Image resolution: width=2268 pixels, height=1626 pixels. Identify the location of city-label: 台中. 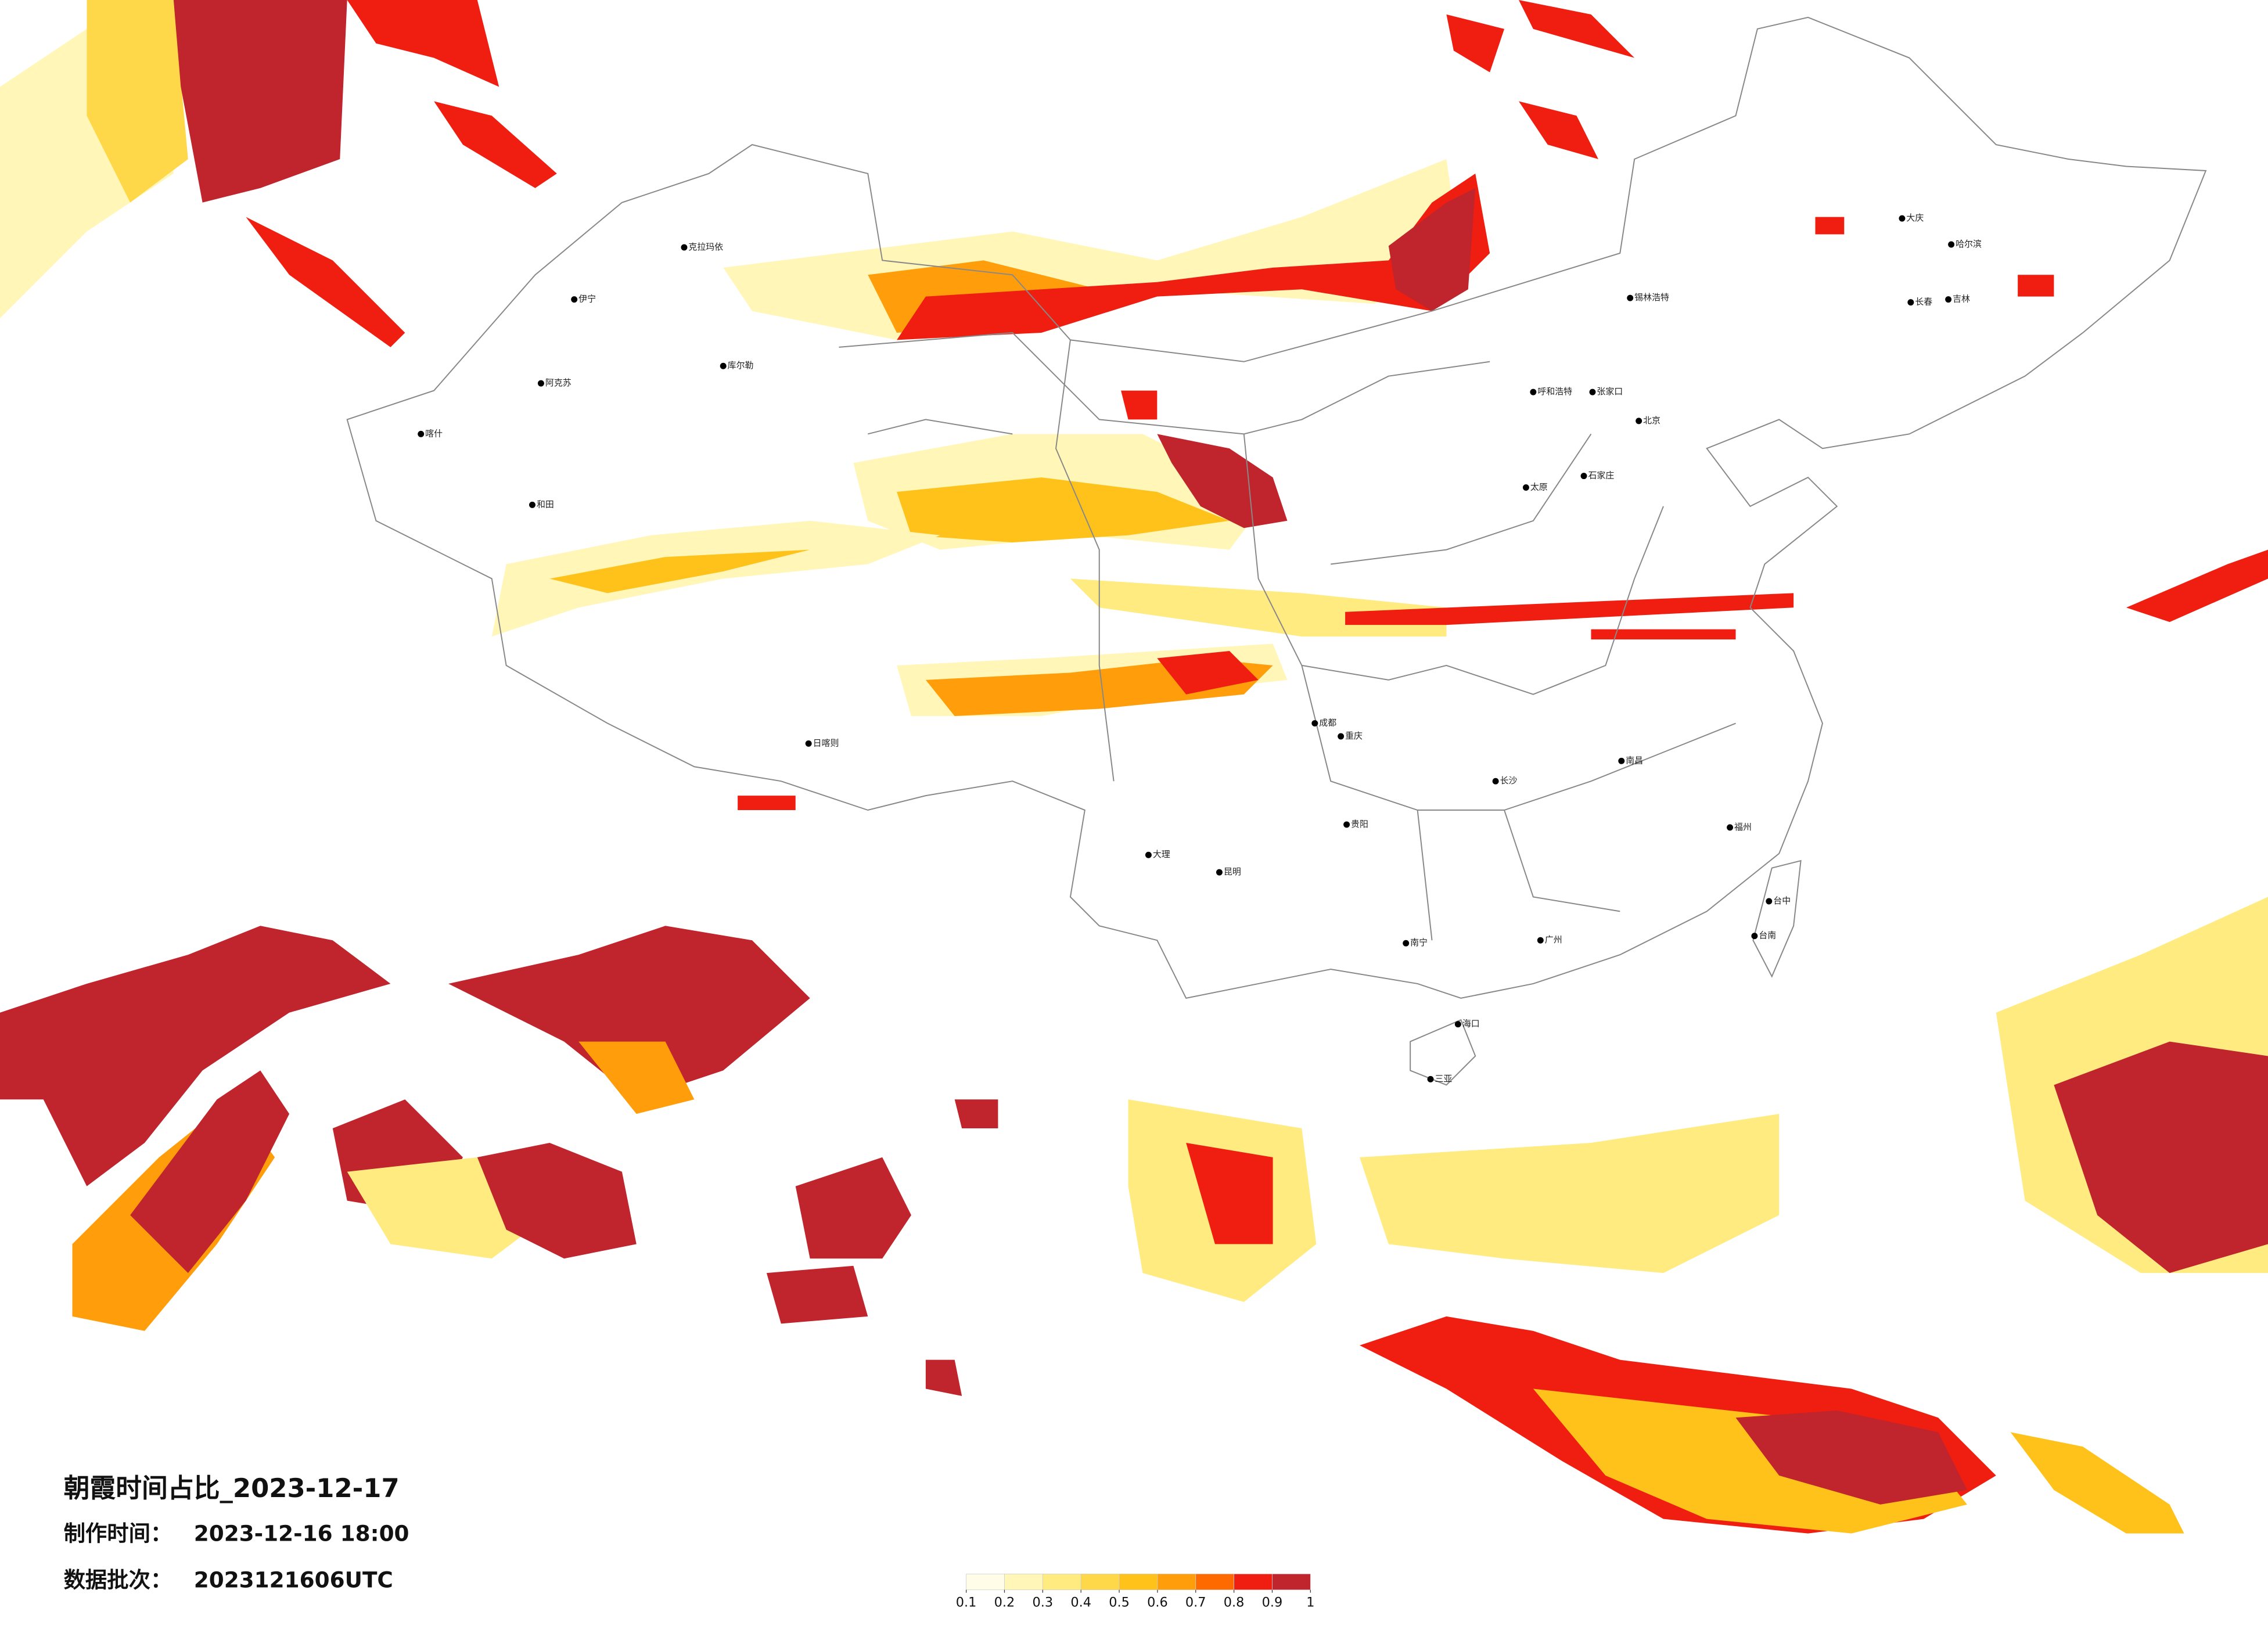
(1782, 900).